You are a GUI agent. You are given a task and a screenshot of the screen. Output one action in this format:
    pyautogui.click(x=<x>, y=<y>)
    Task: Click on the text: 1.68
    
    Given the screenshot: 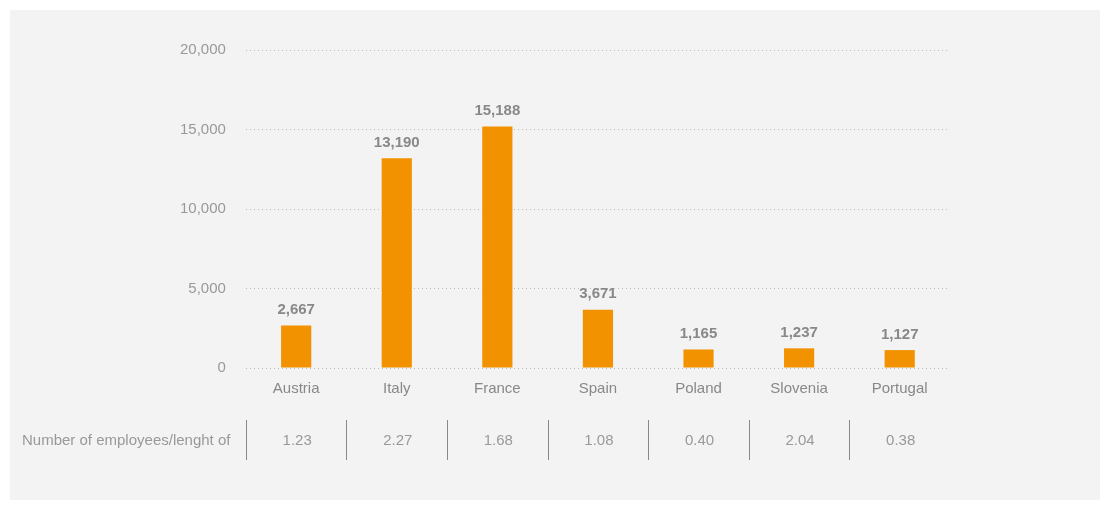 What is the action you would take?
    pyautogui.click(x=498, y=440)
    